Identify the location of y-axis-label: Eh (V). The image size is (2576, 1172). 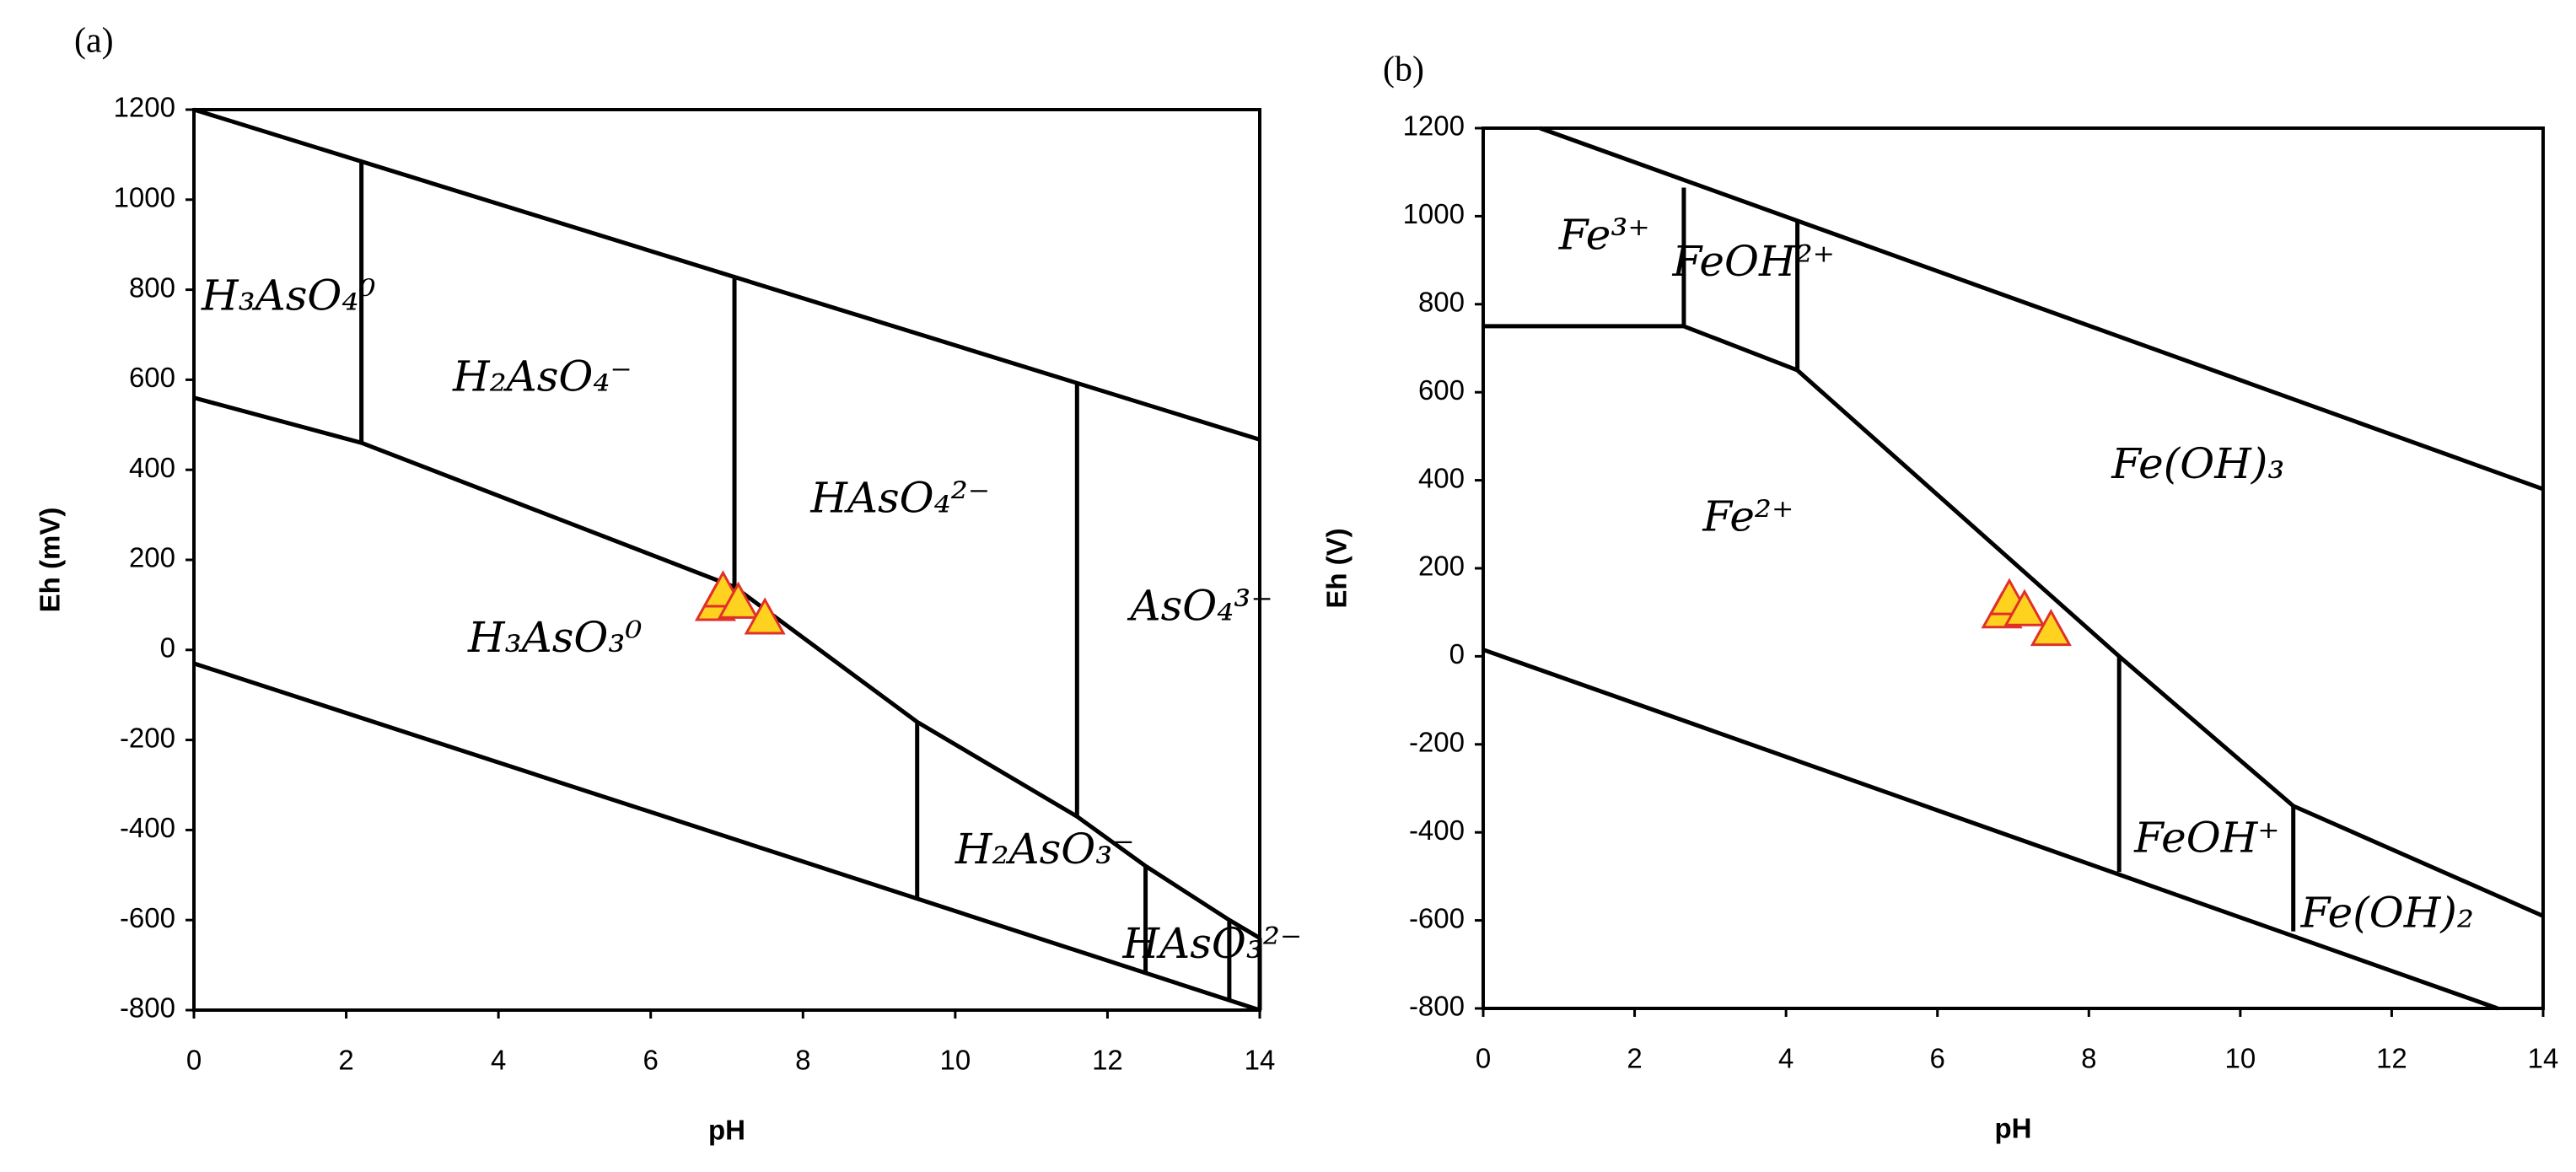
(1337, 568).